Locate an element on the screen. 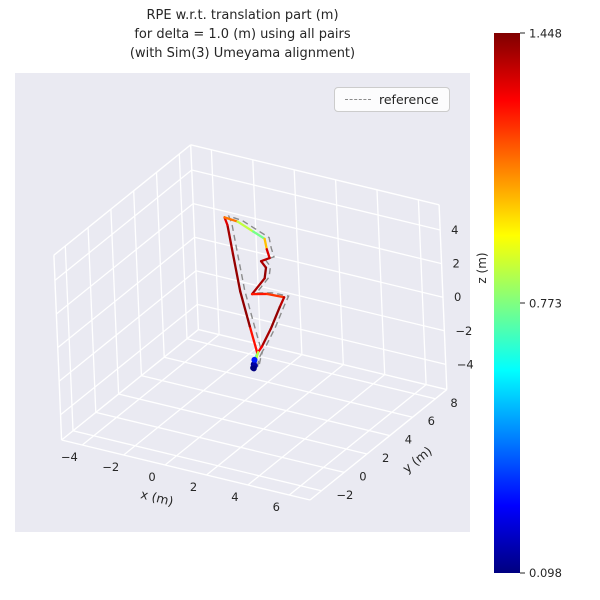 The width and height of the screenshot is (600, 600). colorbar-label-max: 1.448 is located at coordinates (545, 34).